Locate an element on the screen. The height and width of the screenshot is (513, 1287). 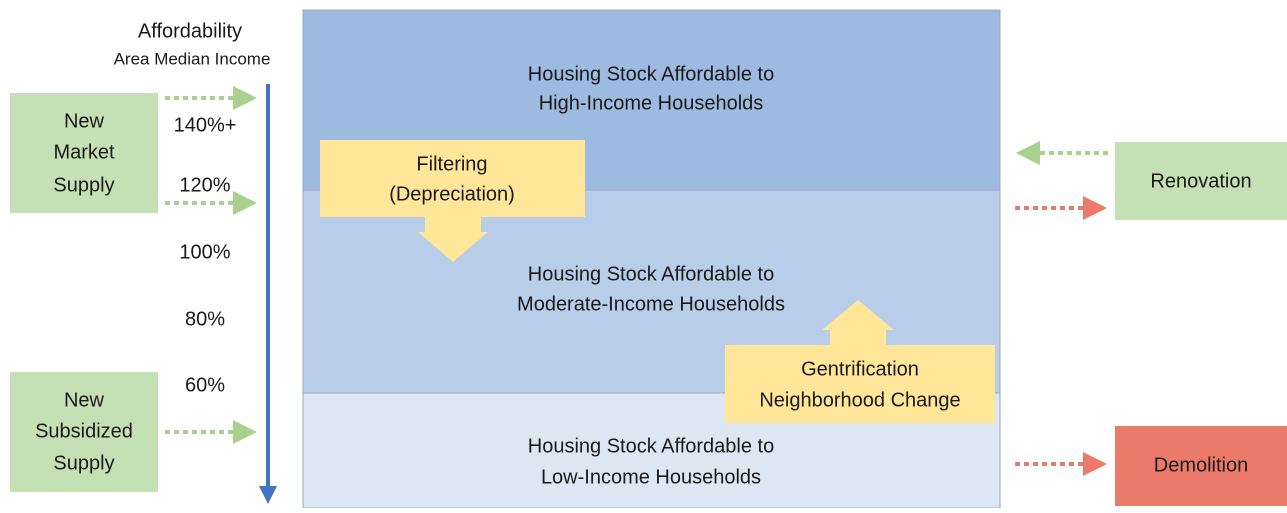
level-label: 80% is located at coordinates (205, 319).